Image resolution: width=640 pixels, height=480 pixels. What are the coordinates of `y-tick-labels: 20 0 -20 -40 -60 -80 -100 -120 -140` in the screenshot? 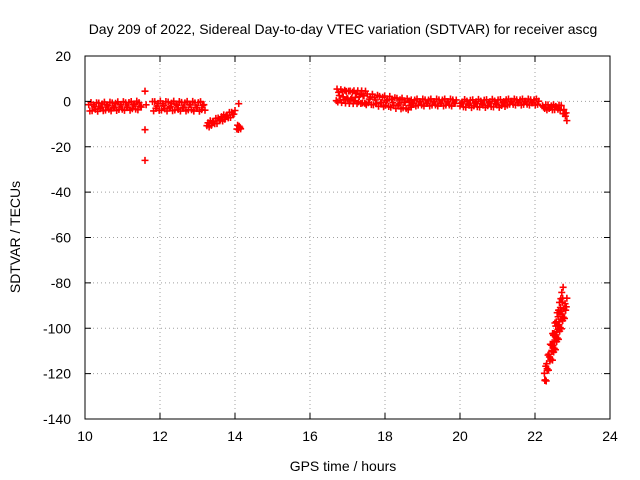 It's located at (57, 237).